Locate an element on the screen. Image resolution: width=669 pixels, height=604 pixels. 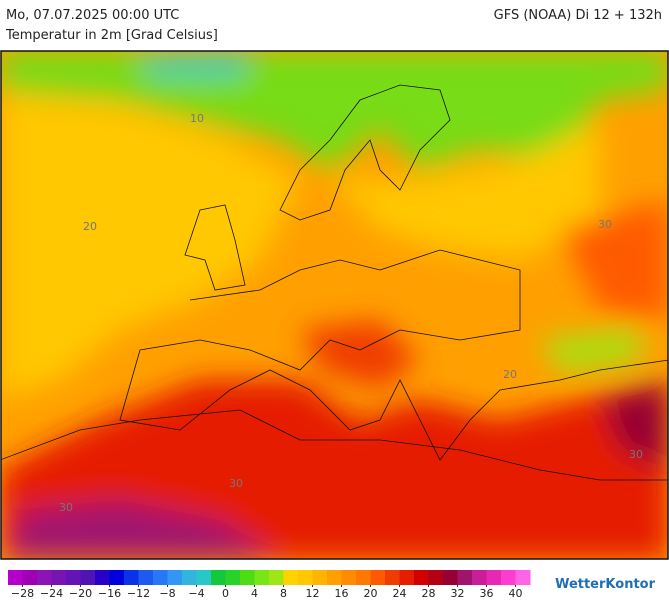
colorbar-tick-label: 36 is located at coordinates (487, 593).